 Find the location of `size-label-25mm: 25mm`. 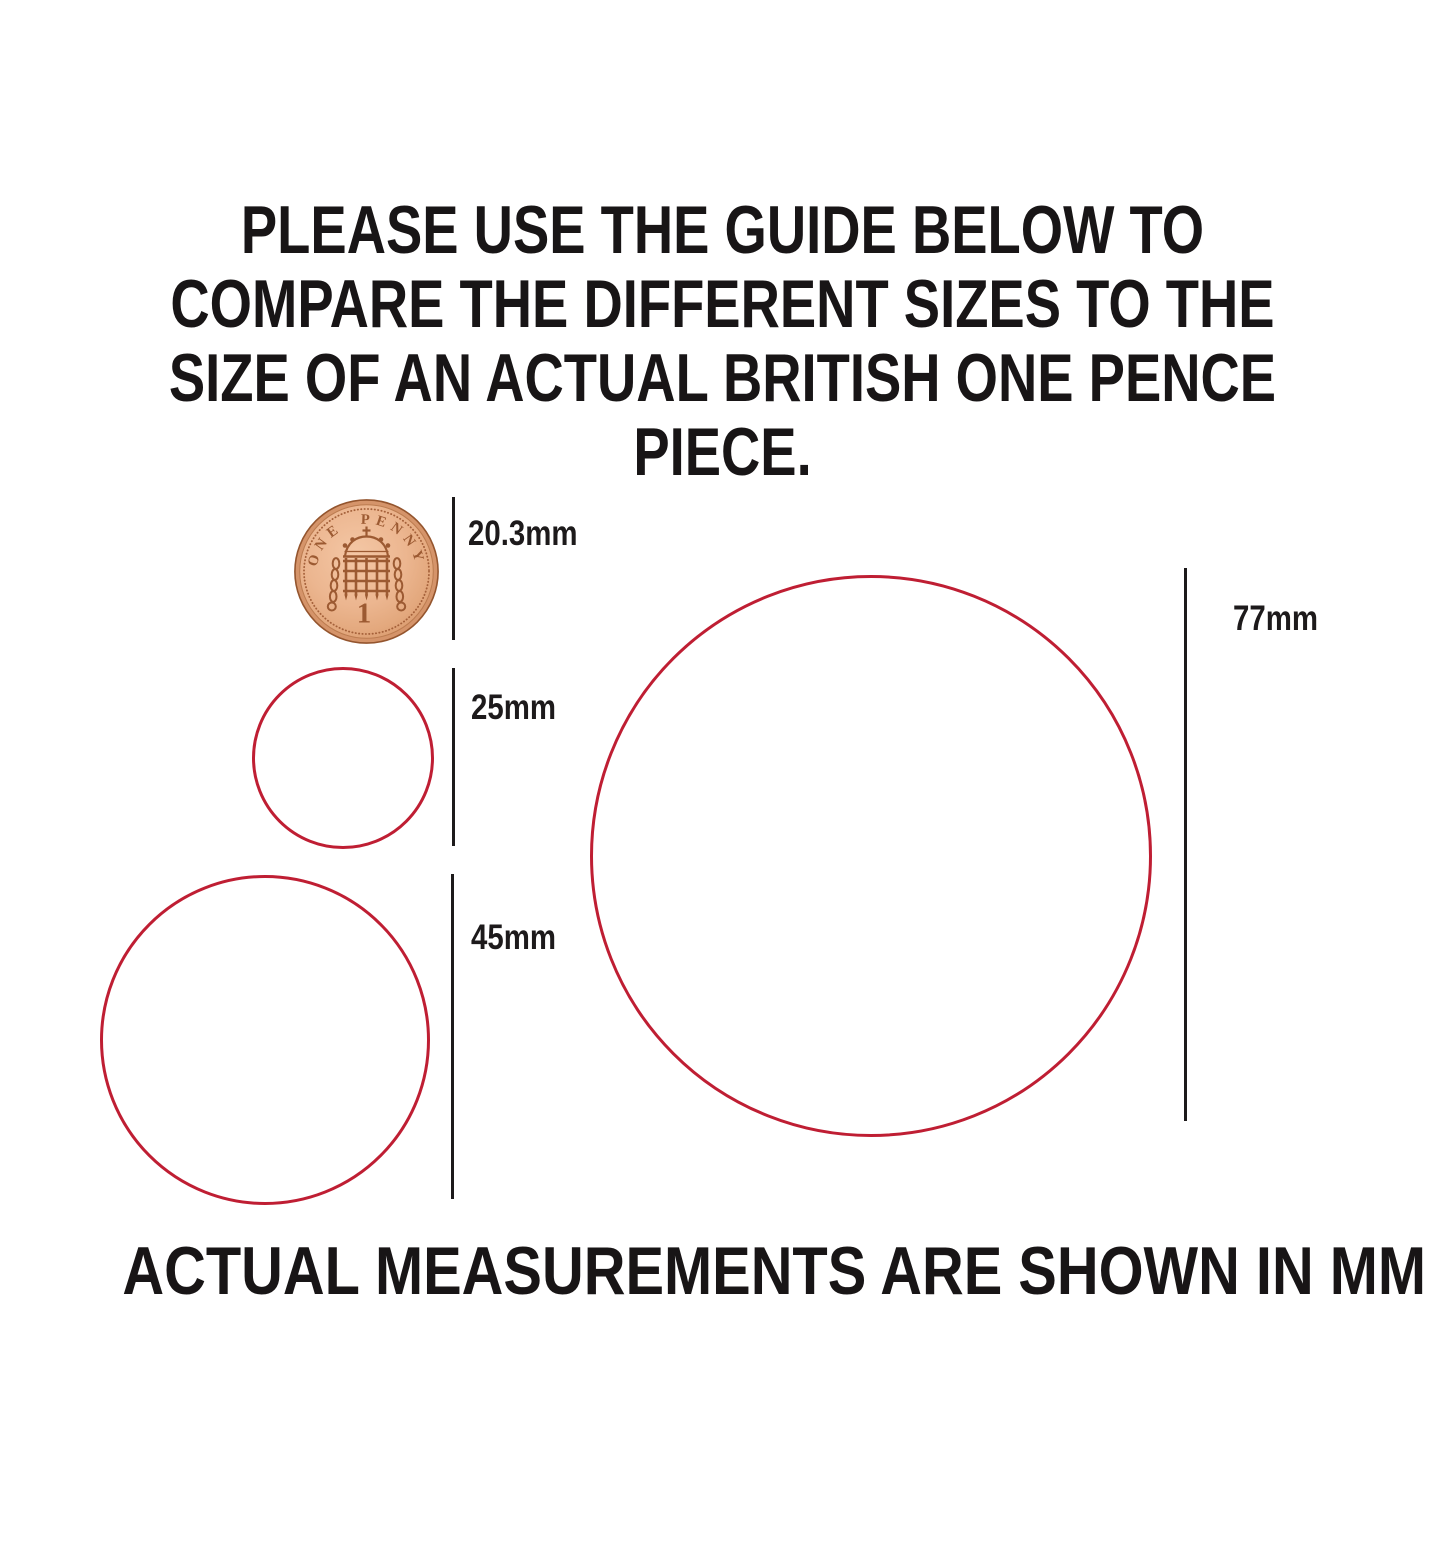

size-label-25mm: 25mm is located at coordinates (513, 707).